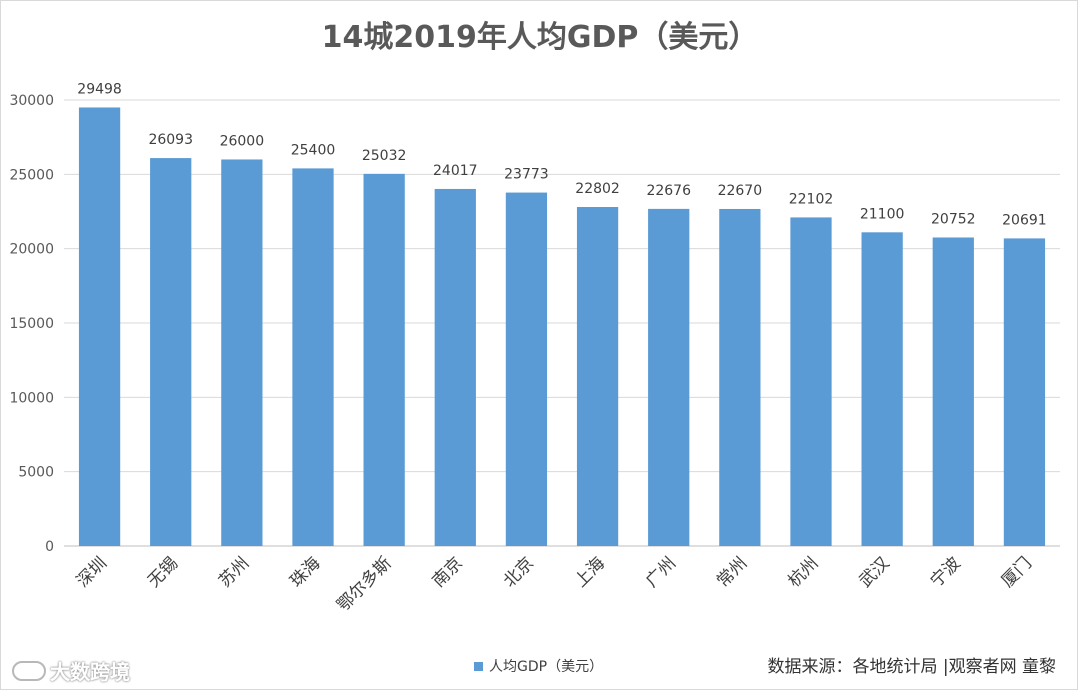 The height and width of the screenshot is (692, 1080). I want to click on y-tick-label: 0, so click(49, 547).